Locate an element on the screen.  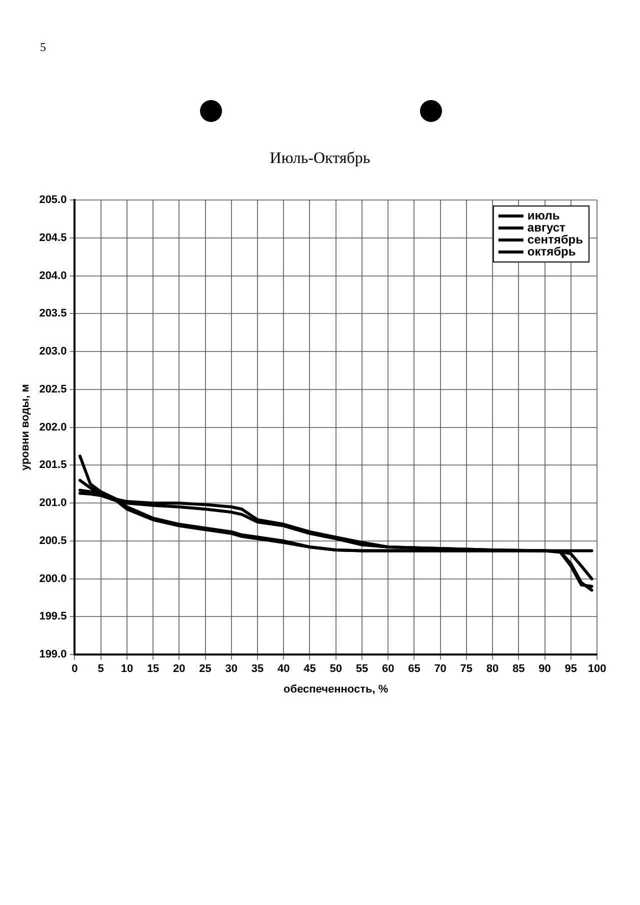
x-tick-label: 10 is located at coordinates (127, 669).